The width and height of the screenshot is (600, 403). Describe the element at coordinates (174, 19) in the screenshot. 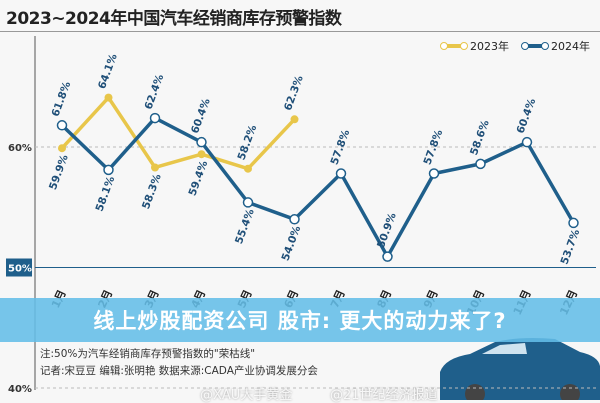

I see `chart-title: 2023~2024年中国汽车经销商库存预警指数` at that location.